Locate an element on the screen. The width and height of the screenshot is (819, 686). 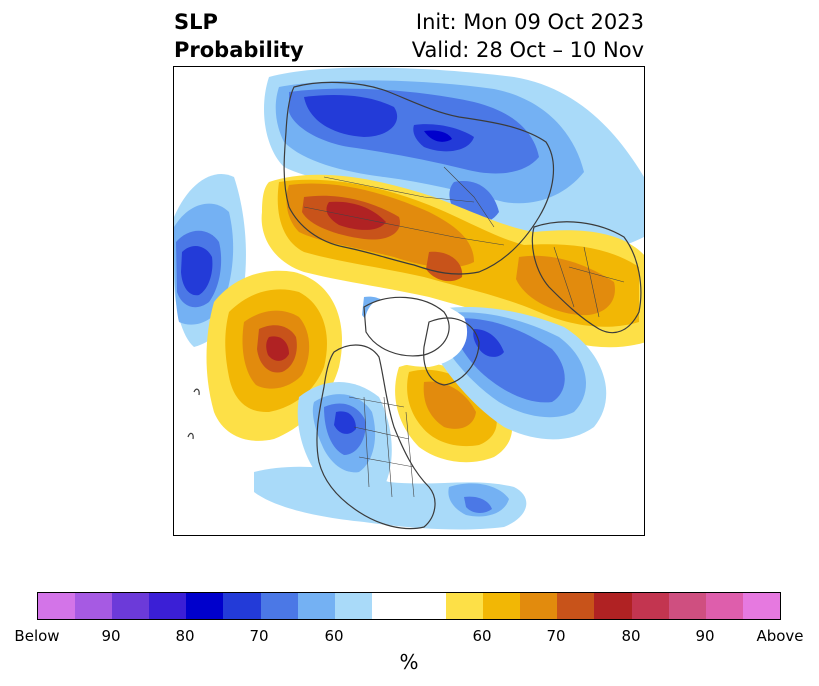
negative-region-north-america-west is located at coordinates (344, 437).